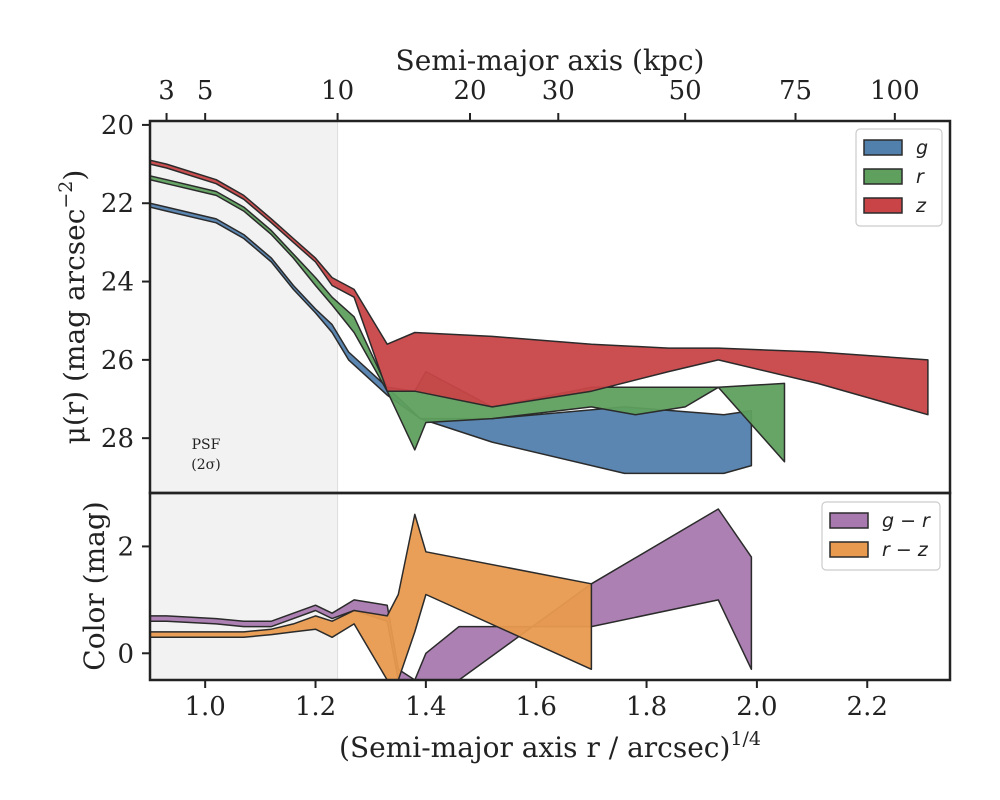 The image size is (1000, 800). Describe the element at coordinates (244, 586) in the screenshot. I see `psf-shaded-region-color-panel` at that location.